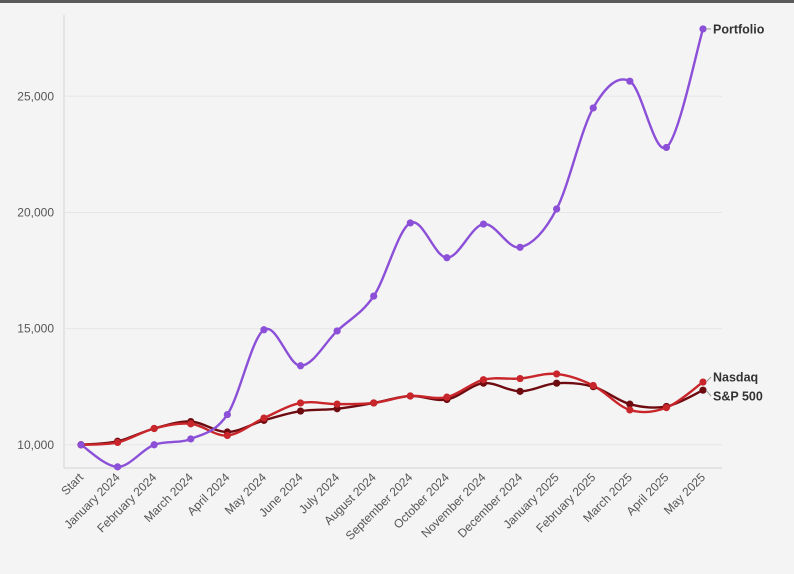 The width and height of the screenshot is (794, 574). I want to click on nasdaq-label-connector, so click(708, 379).